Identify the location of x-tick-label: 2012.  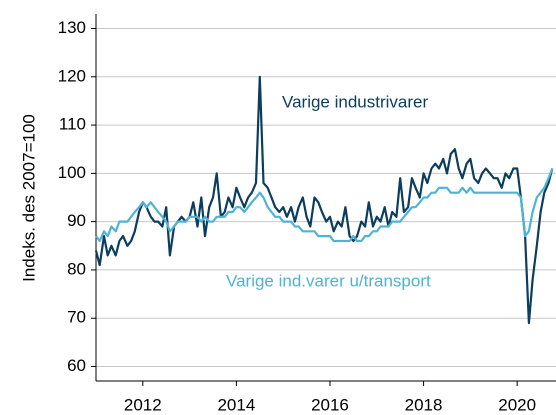
(143, 404).